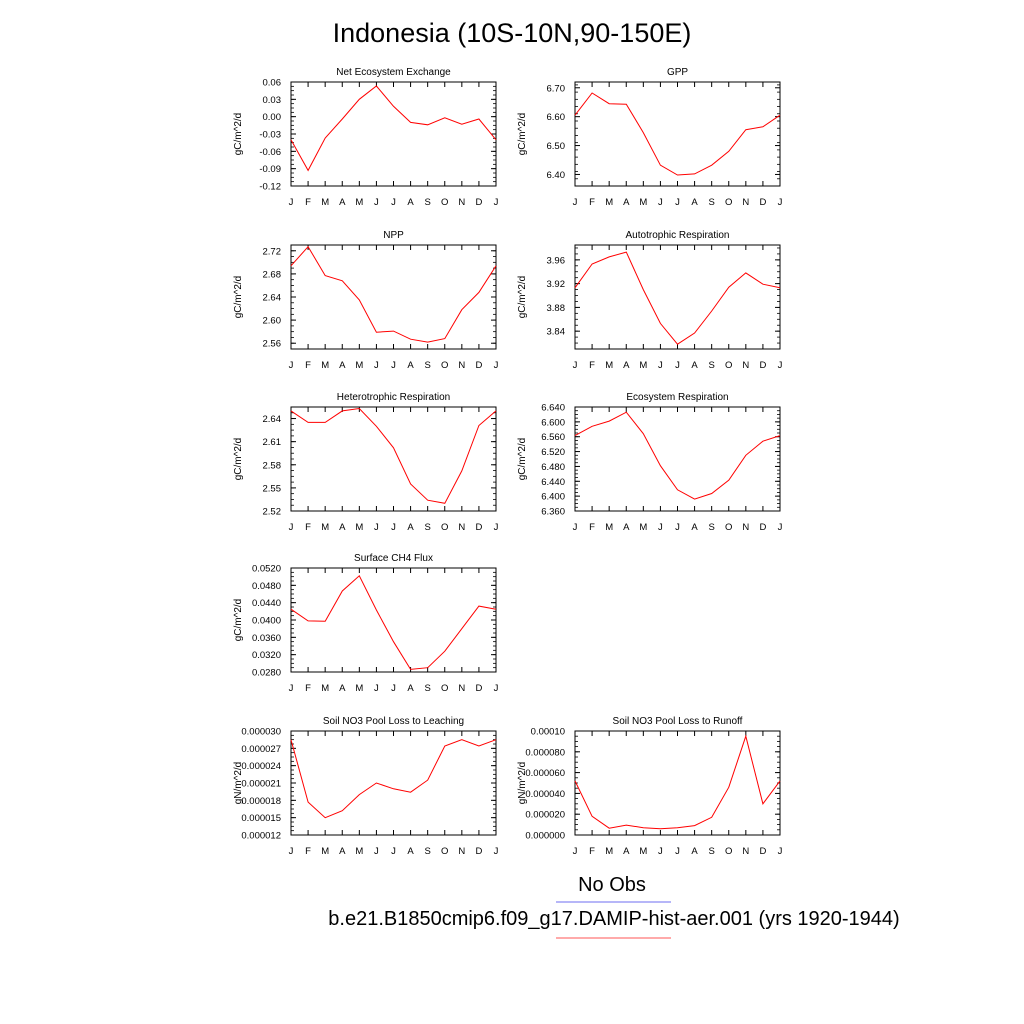 The height and width of the screenshot is (1024, 1024). I want to click on y-tick-label: 2.52, so click(272, 512).